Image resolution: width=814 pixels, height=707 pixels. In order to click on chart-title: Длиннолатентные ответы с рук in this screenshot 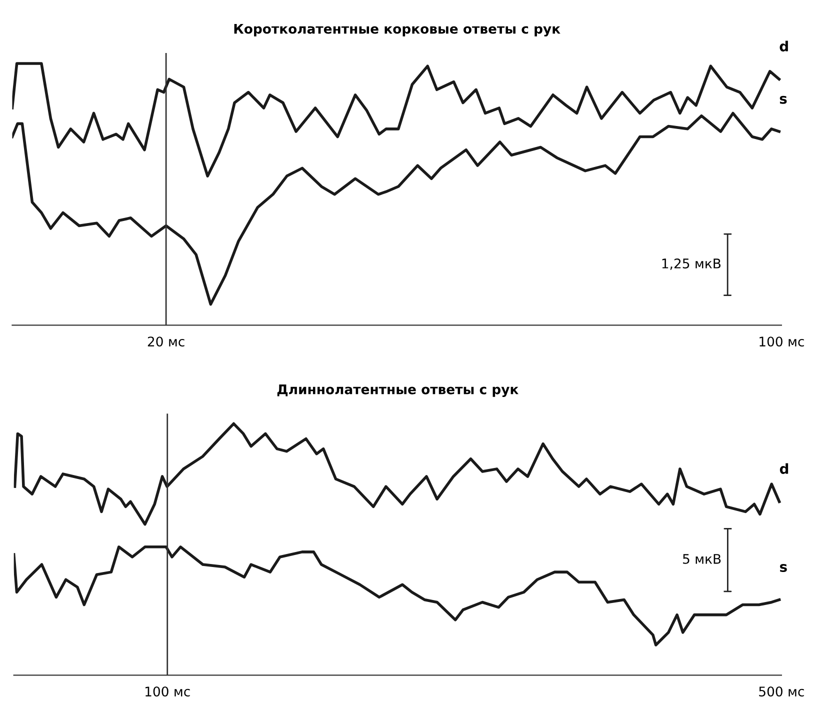, I will do `click(397, 390)`.